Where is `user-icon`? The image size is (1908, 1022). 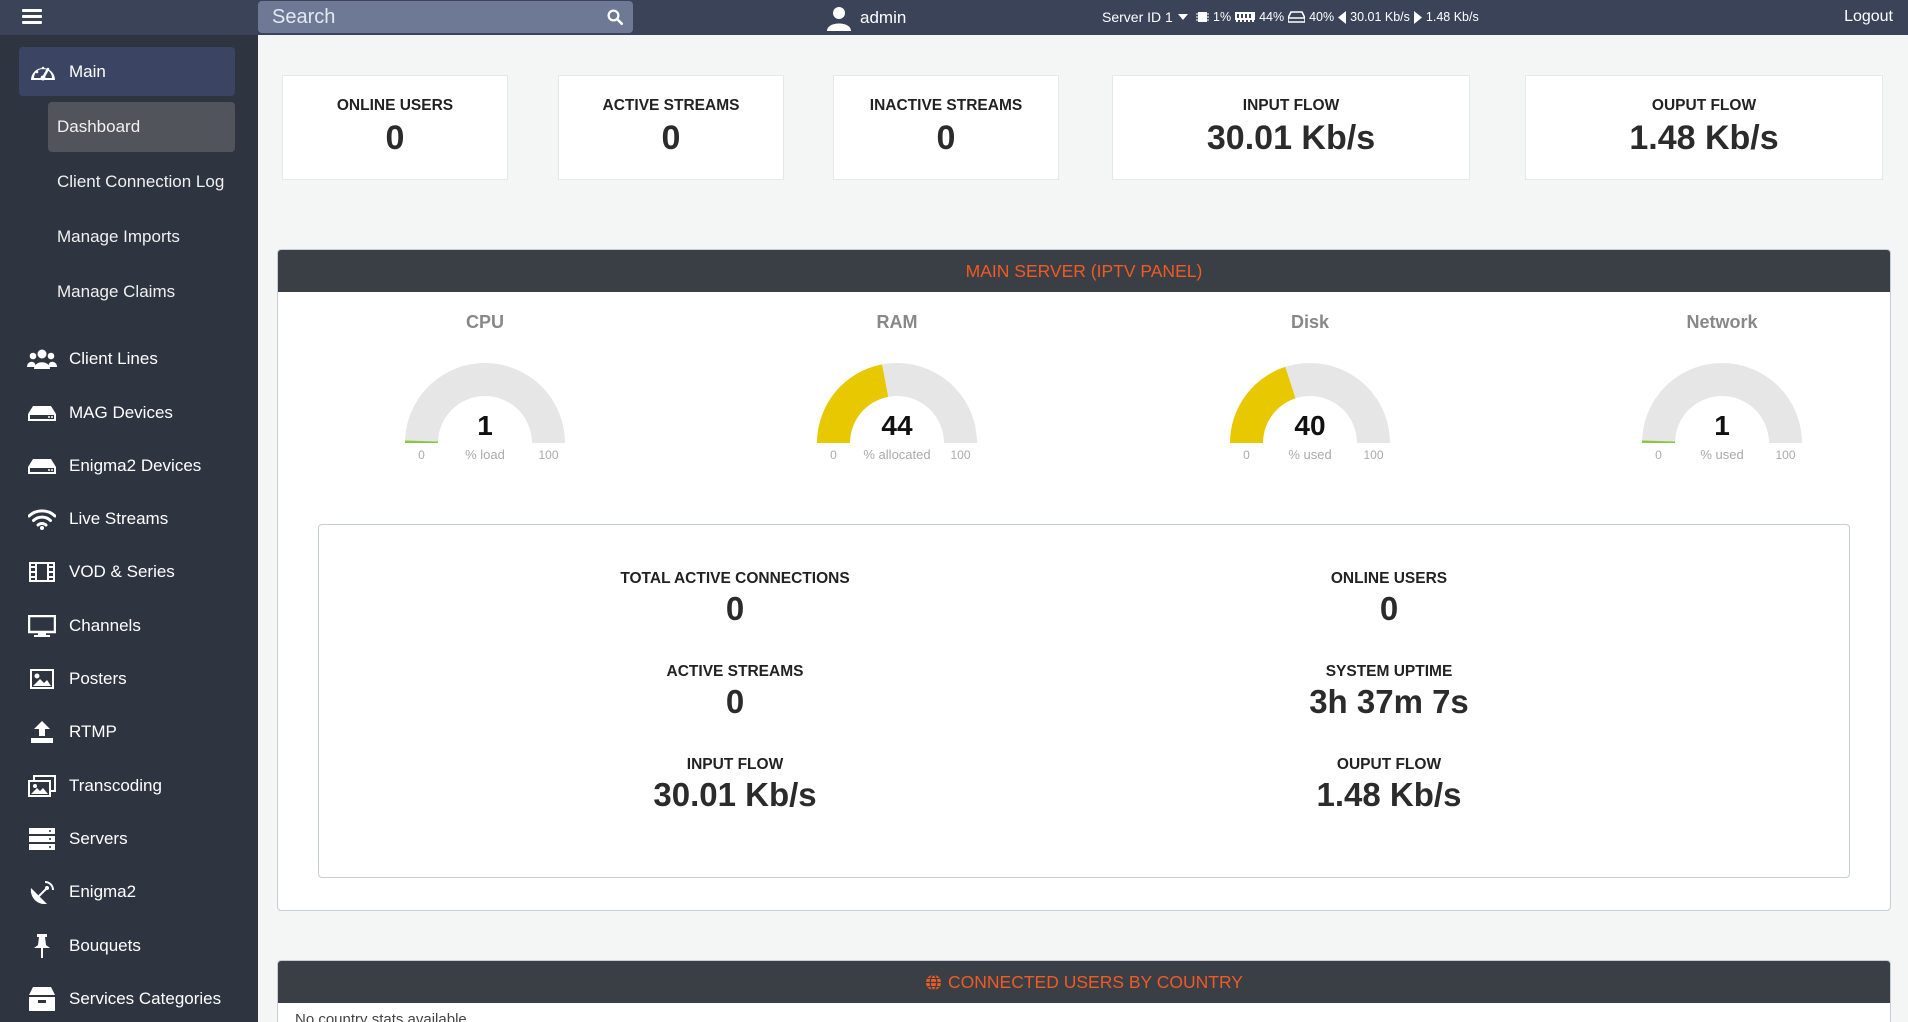
user-icon is located at coordinates (839, 19).